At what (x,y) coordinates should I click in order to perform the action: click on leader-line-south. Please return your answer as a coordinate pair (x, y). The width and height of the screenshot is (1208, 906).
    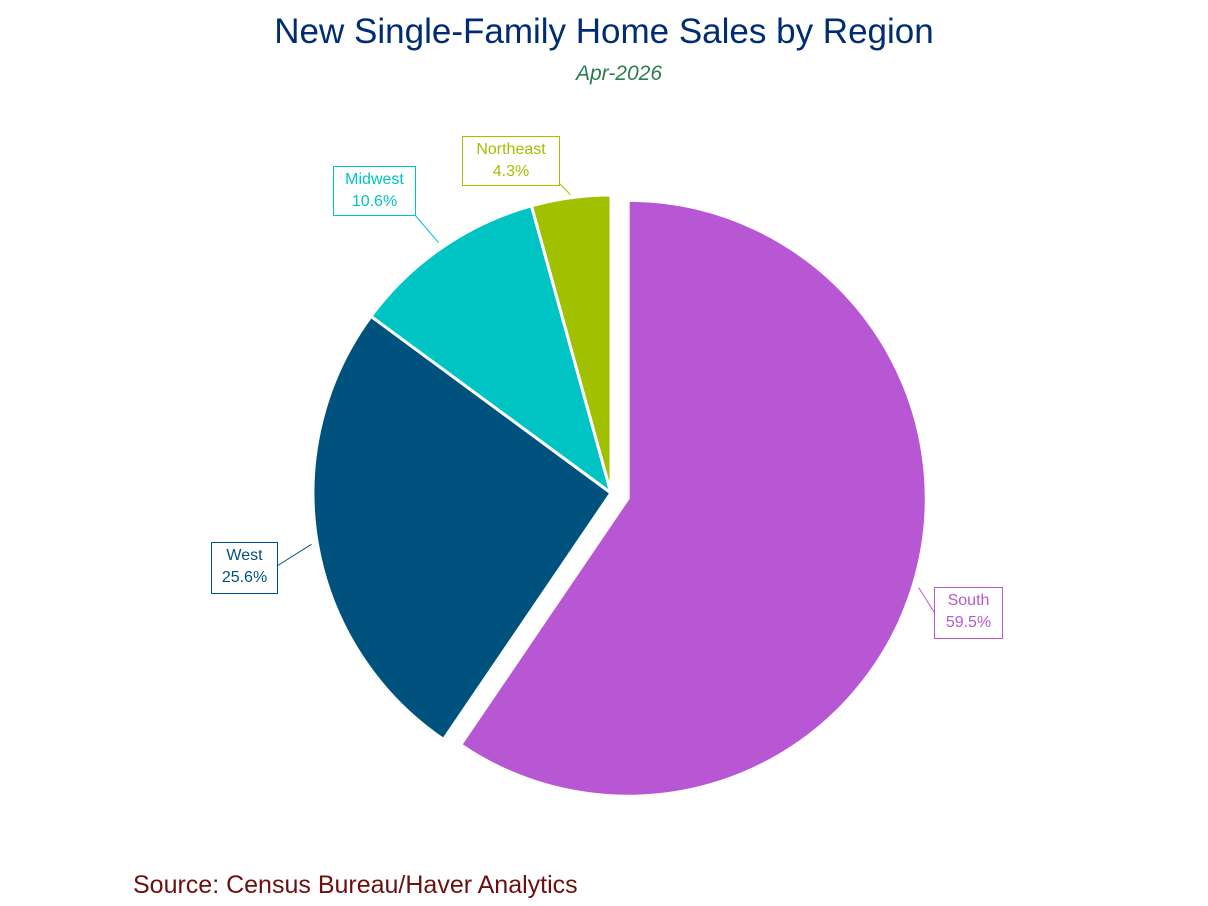
    Looking at the image, I should click on (926, 600).